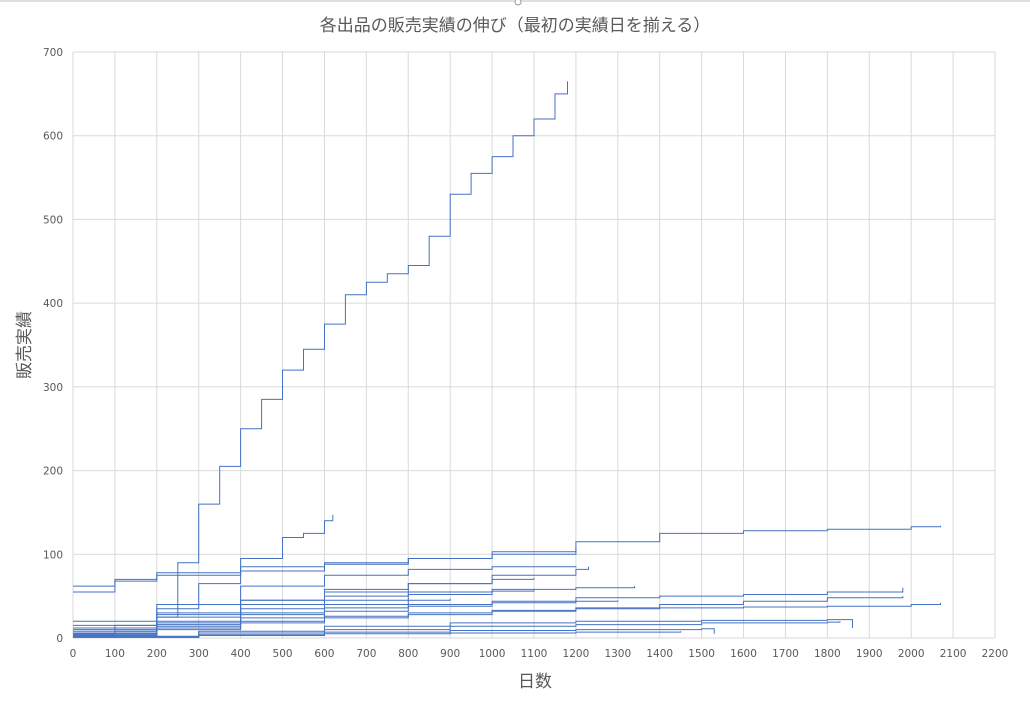  Describe the element at coordinates (53, 137) in the screenshot. I see `y-tick-label-6: 600` at that location.